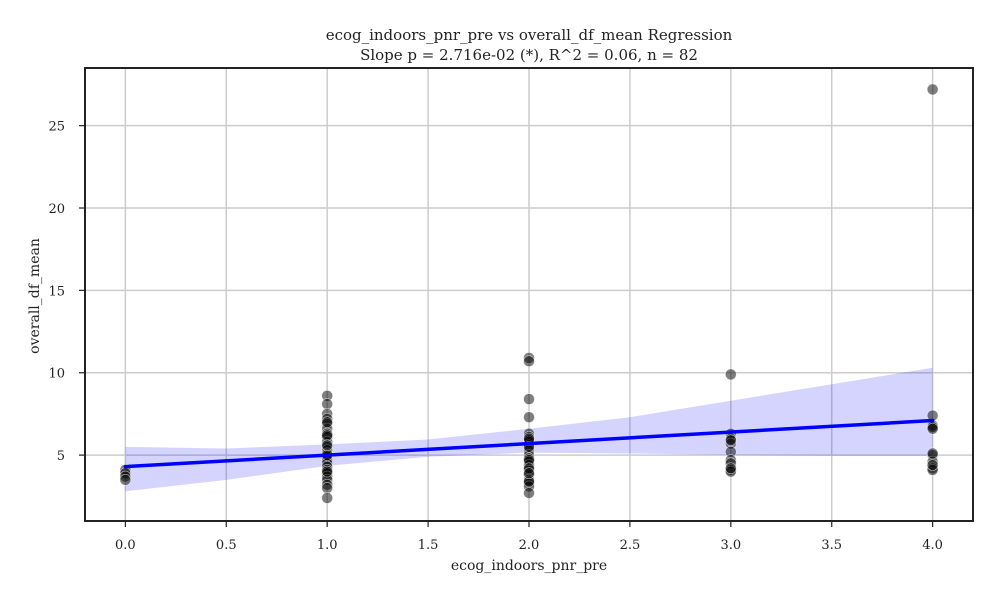  I want to click on x-tick-label: 0.0, so click(125, 545).